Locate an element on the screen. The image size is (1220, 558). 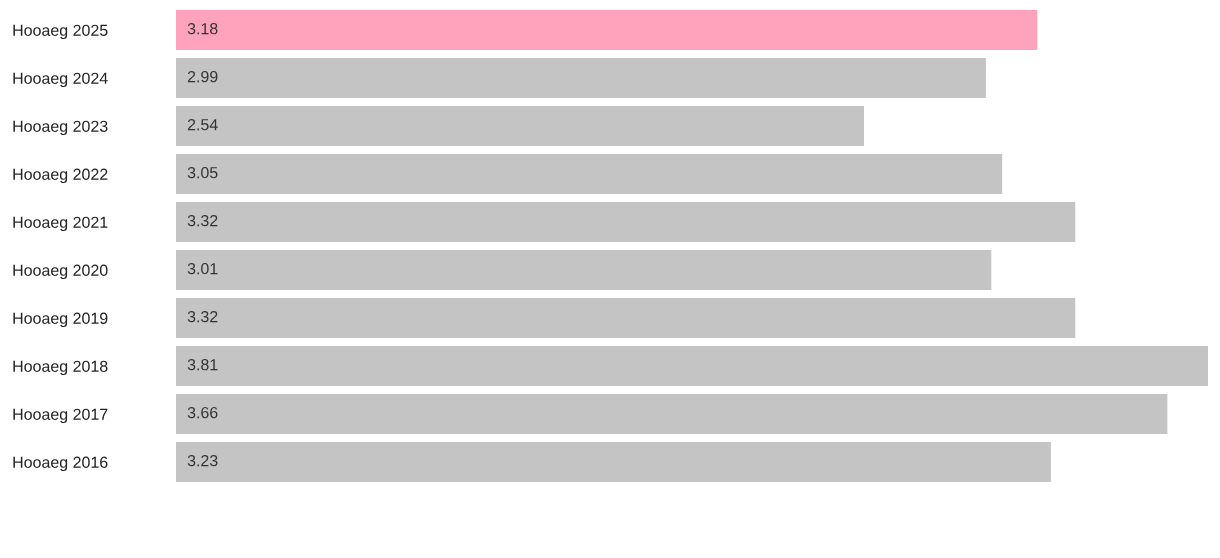
data-label: 3.23 is located at coordinates (202, 460).